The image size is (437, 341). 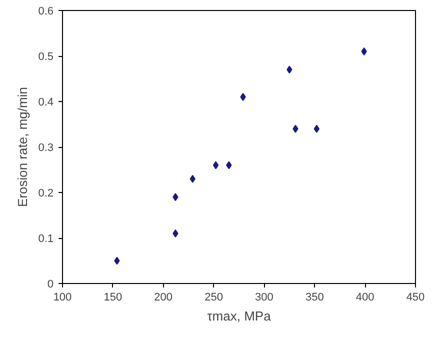 I want to click on y-tick-label: 0.5, so click(x=46, y=57).